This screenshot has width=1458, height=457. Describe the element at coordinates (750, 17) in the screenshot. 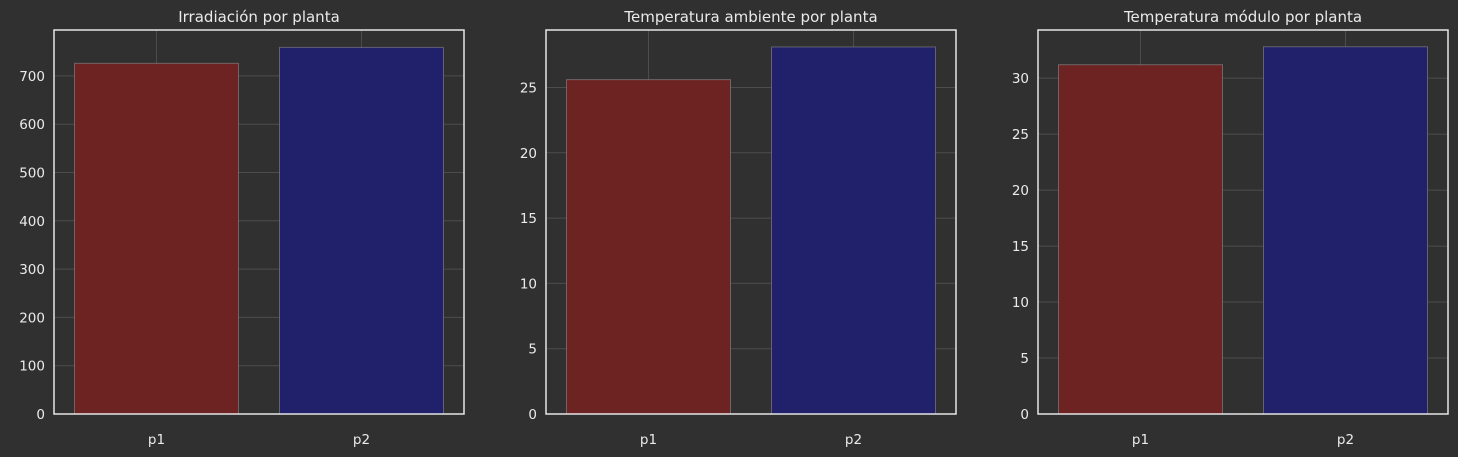

I see `chart-title: Temperatura ambiente por planta` at that location.